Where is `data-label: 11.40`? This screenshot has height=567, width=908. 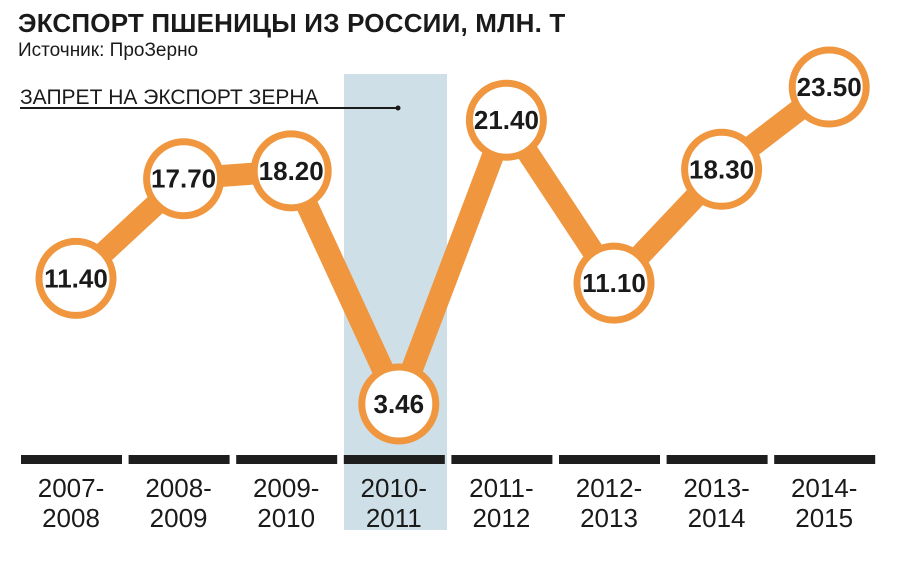
data-label: 11.40 is located at coordinates (76, 278).